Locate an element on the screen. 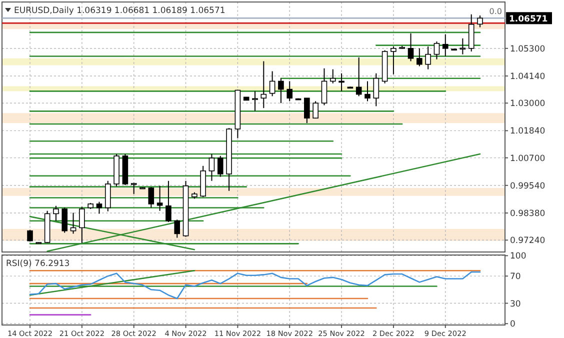 Image resolution: width=564 pixels, height=338 pixels. y-tick-label: 0.98380 is located at coordinates (528, 213).